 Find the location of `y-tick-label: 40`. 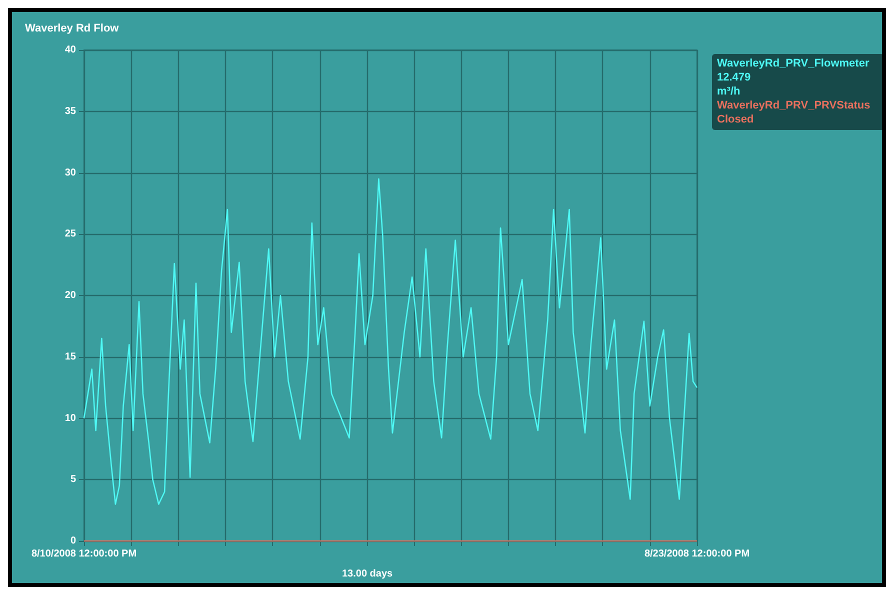

y-tick-label: 40 is located at coordinates (70, 50).